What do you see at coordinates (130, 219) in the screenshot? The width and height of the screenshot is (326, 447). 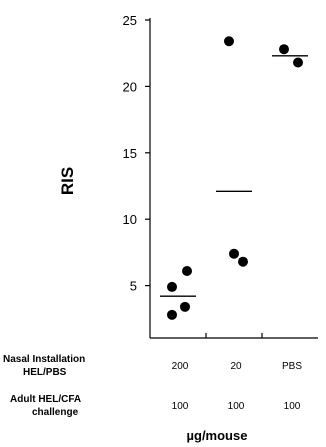 I see `y-tick-label: 10` at bounding box center [130, 219].